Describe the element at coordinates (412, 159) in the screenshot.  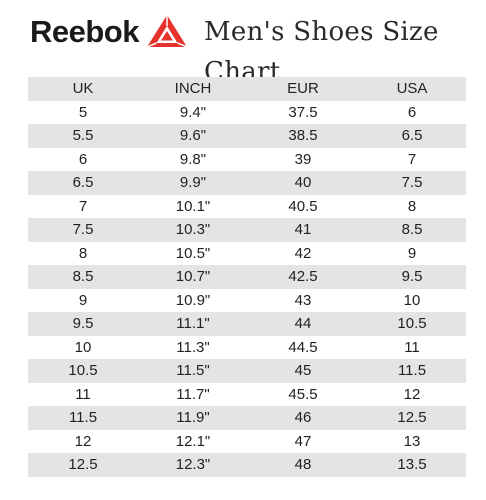
I see `cell-usa-size: 7` at that location.